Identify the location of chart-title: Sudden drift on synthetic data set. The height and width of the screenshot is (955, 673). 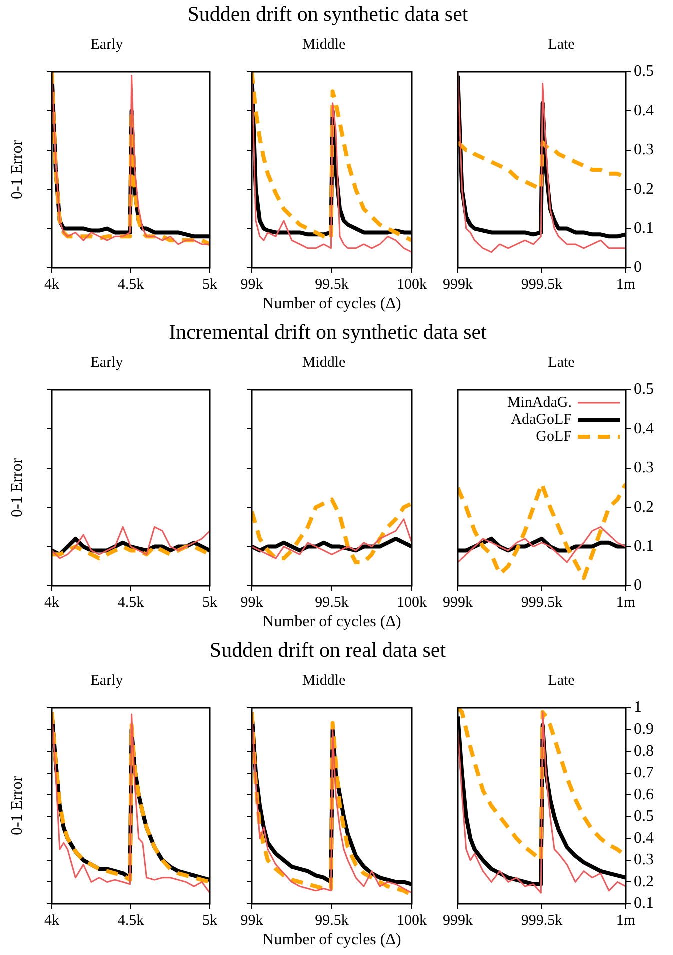
(328, 14).